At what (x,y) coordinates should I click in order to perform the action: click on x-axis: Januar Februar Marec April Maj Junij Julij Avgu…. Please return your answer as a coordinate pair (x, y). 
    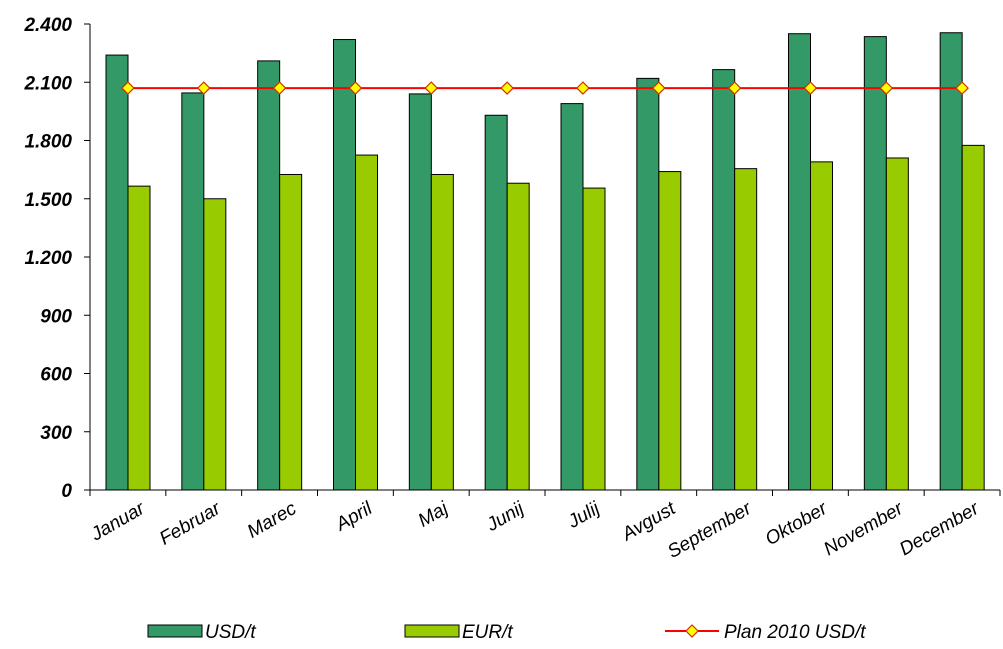
    Looking at the image, I should click on (544, 526).